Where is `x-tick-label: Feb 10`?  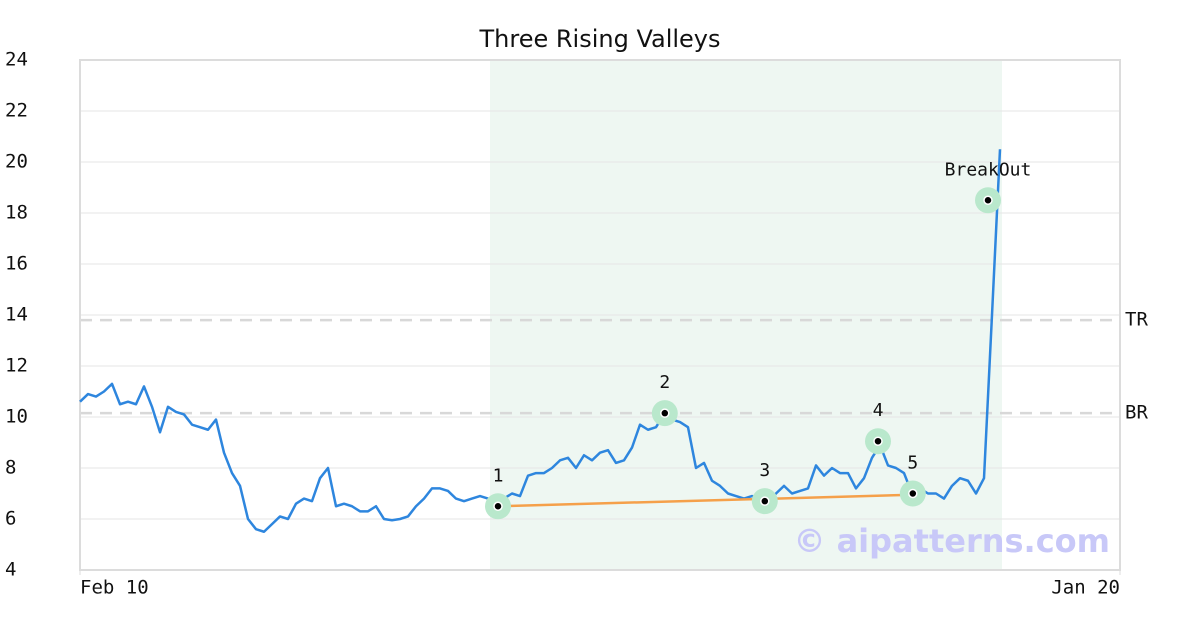
x-tick-label: Feb 10 is located at coordinates (114, 588).